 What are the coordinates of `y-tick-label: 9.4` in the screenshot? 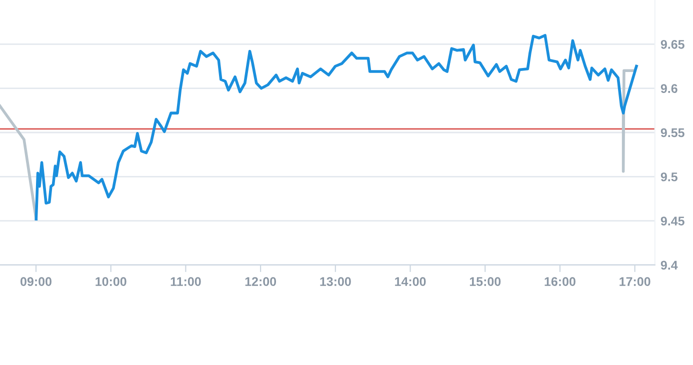 It's located at (669, 265).